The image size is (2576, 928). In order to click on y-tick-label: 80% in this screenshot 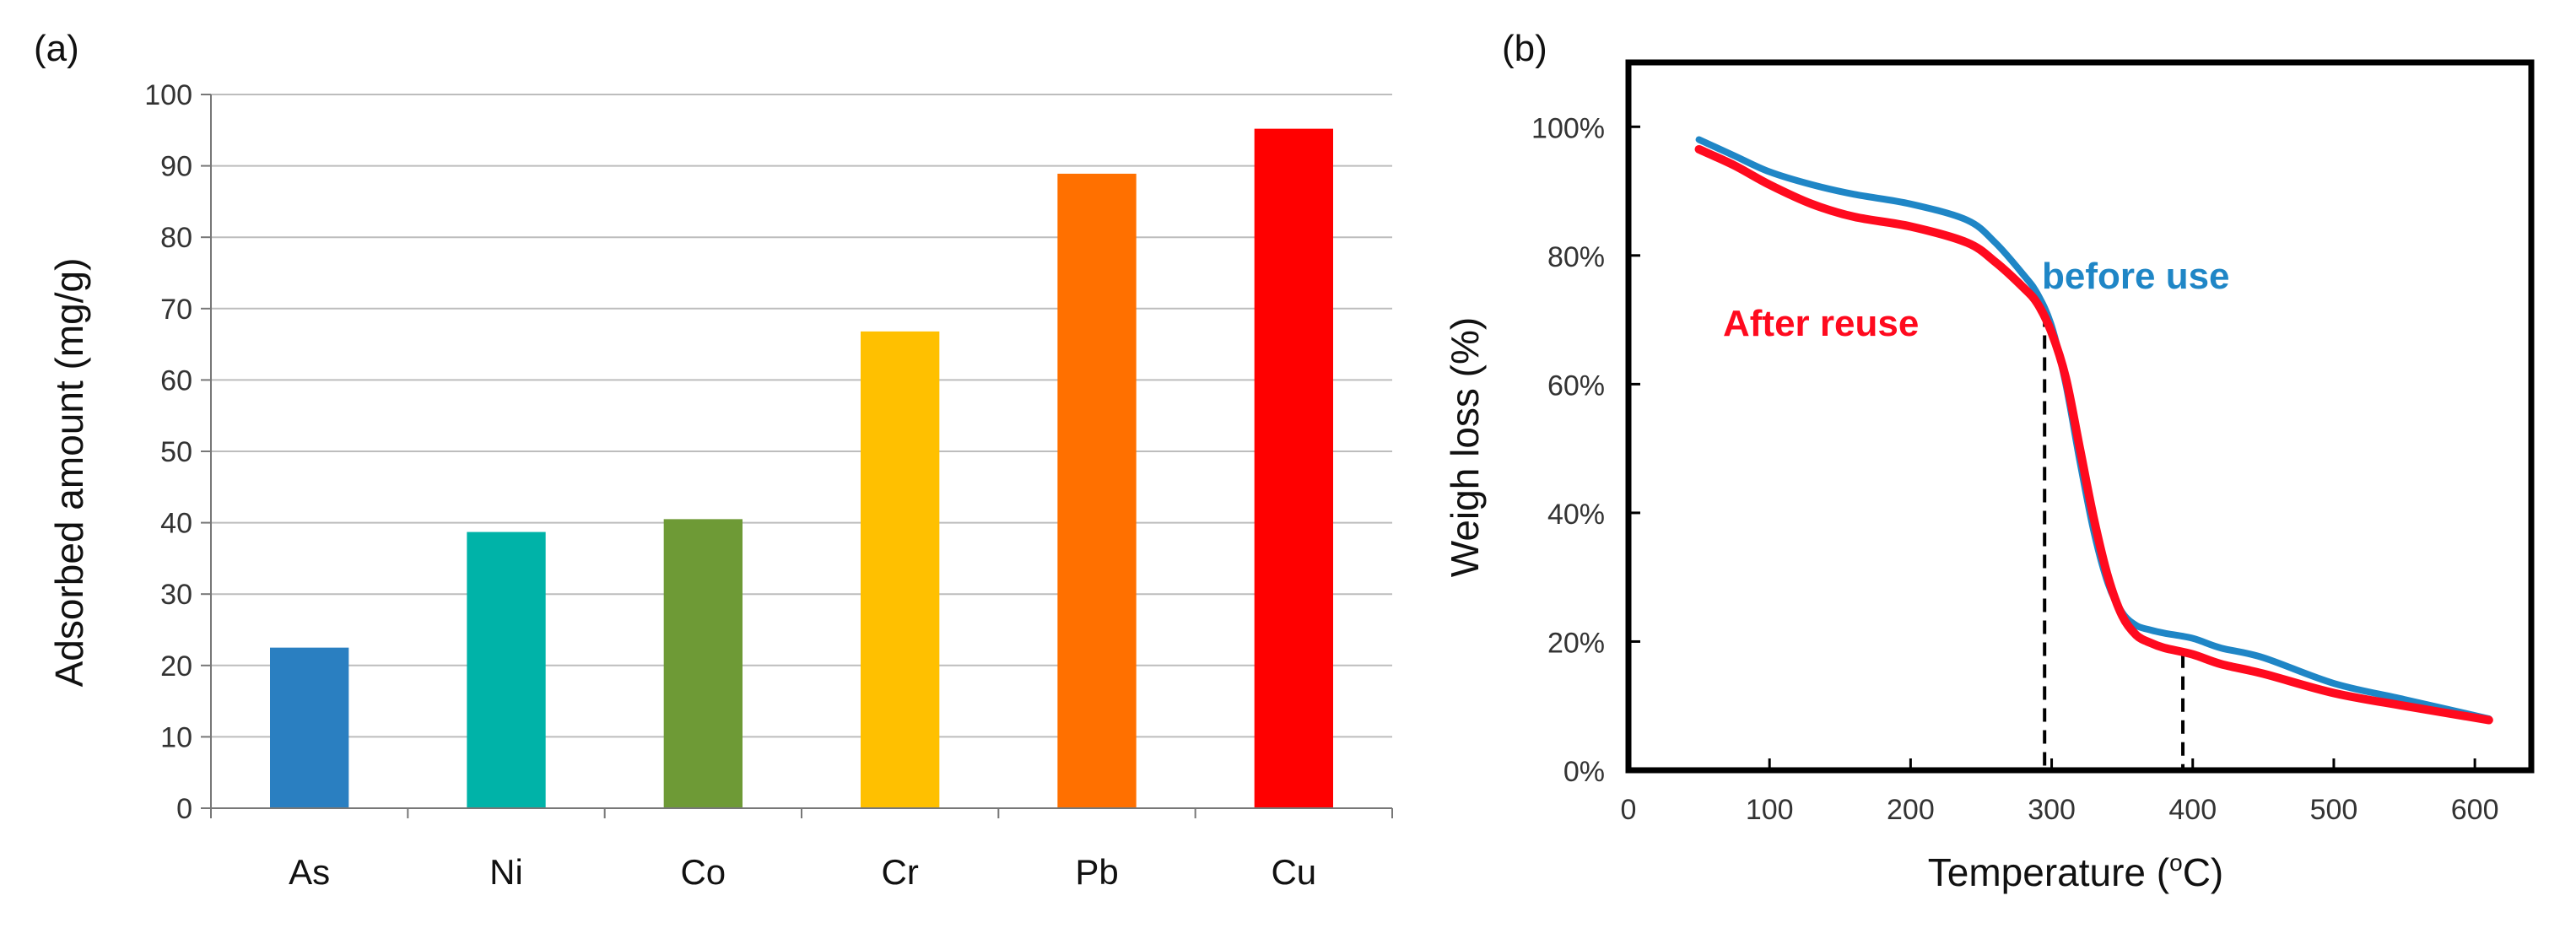, I will do `click(1576, 257)`.